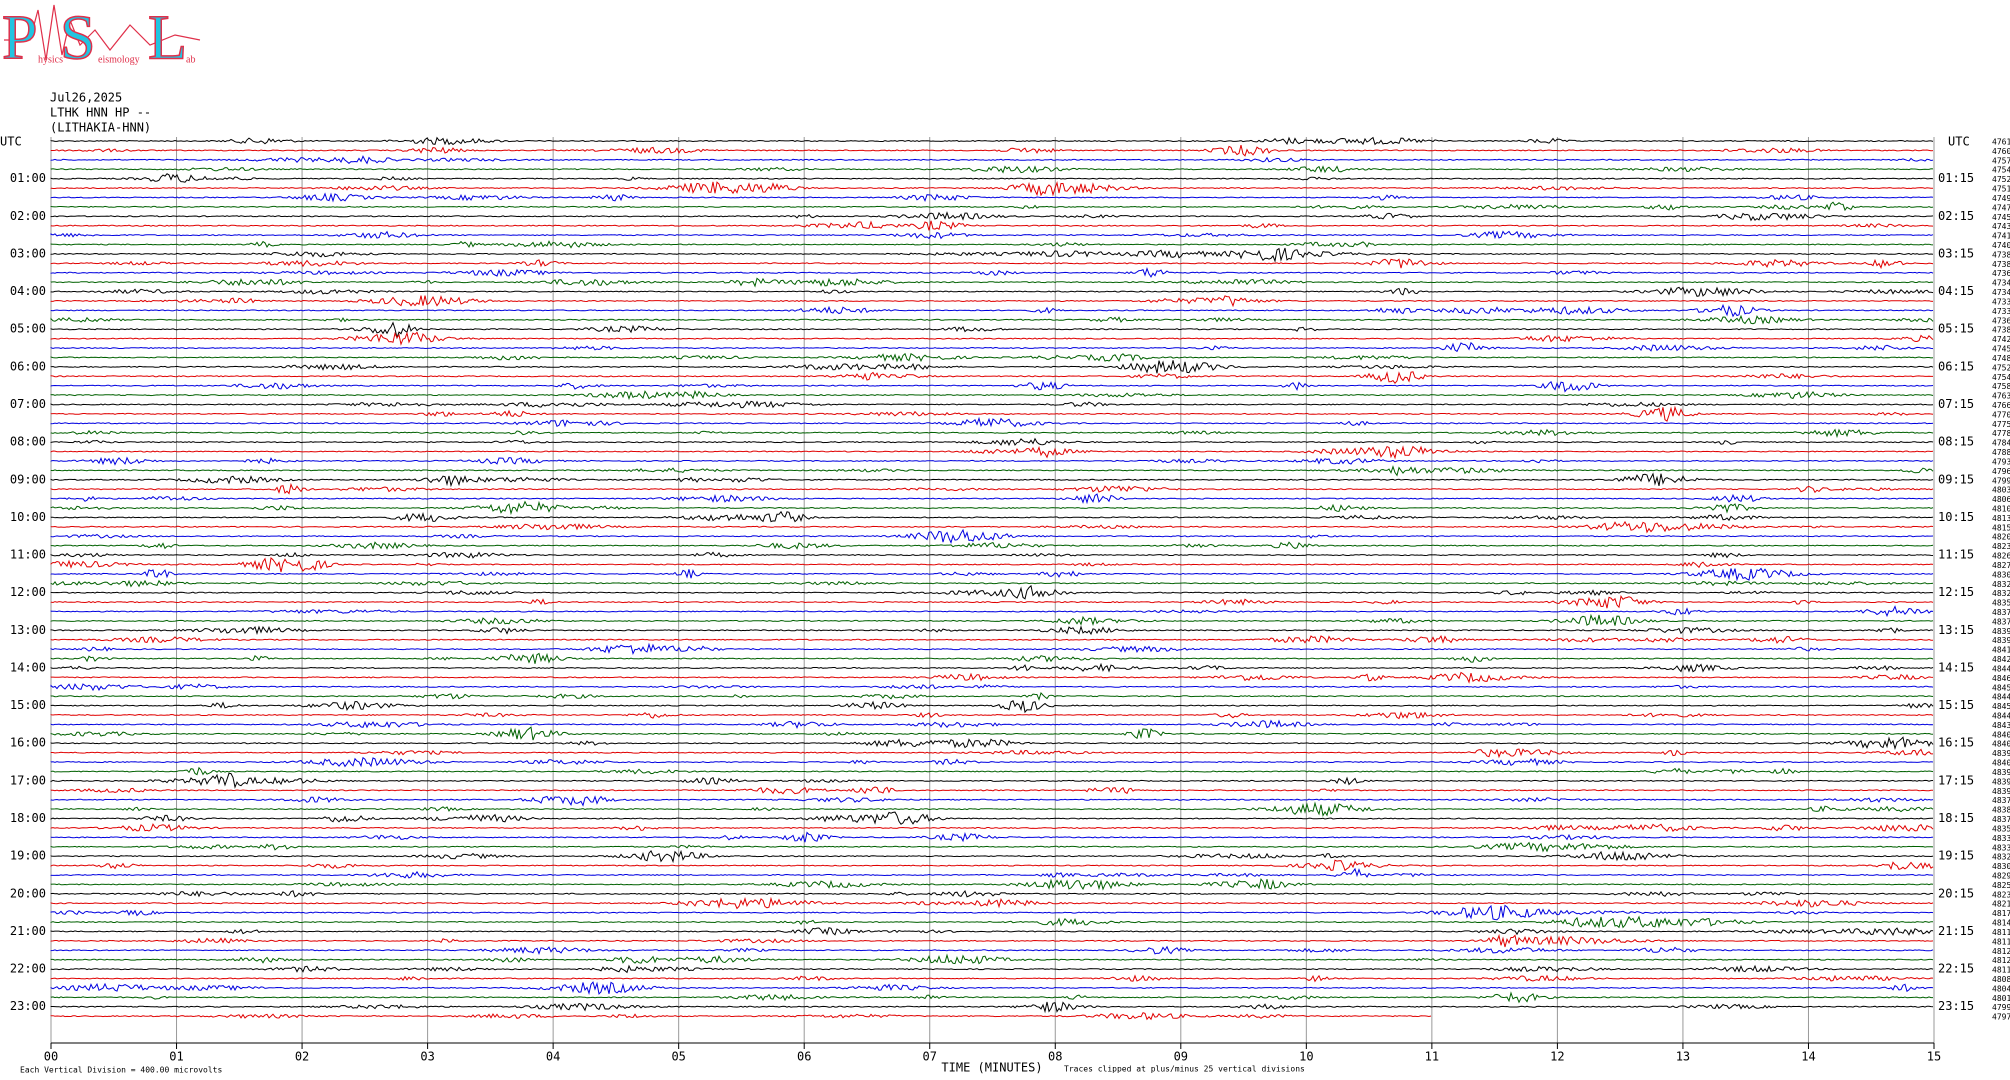 Image resolution: width=2010 pixels, height=1080 pixels. What do you see at coordinates (86, 98) in the screenshot?
I see `date: Jul26,2025` at bounding box center [86, 98].